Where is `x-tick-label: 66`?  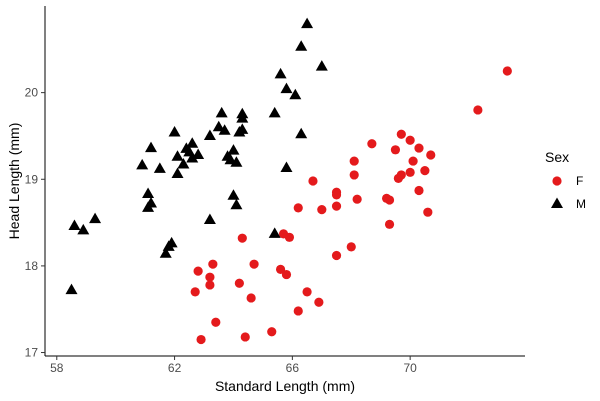 x-tick-label: 66 is located at coordinates (293, 368).